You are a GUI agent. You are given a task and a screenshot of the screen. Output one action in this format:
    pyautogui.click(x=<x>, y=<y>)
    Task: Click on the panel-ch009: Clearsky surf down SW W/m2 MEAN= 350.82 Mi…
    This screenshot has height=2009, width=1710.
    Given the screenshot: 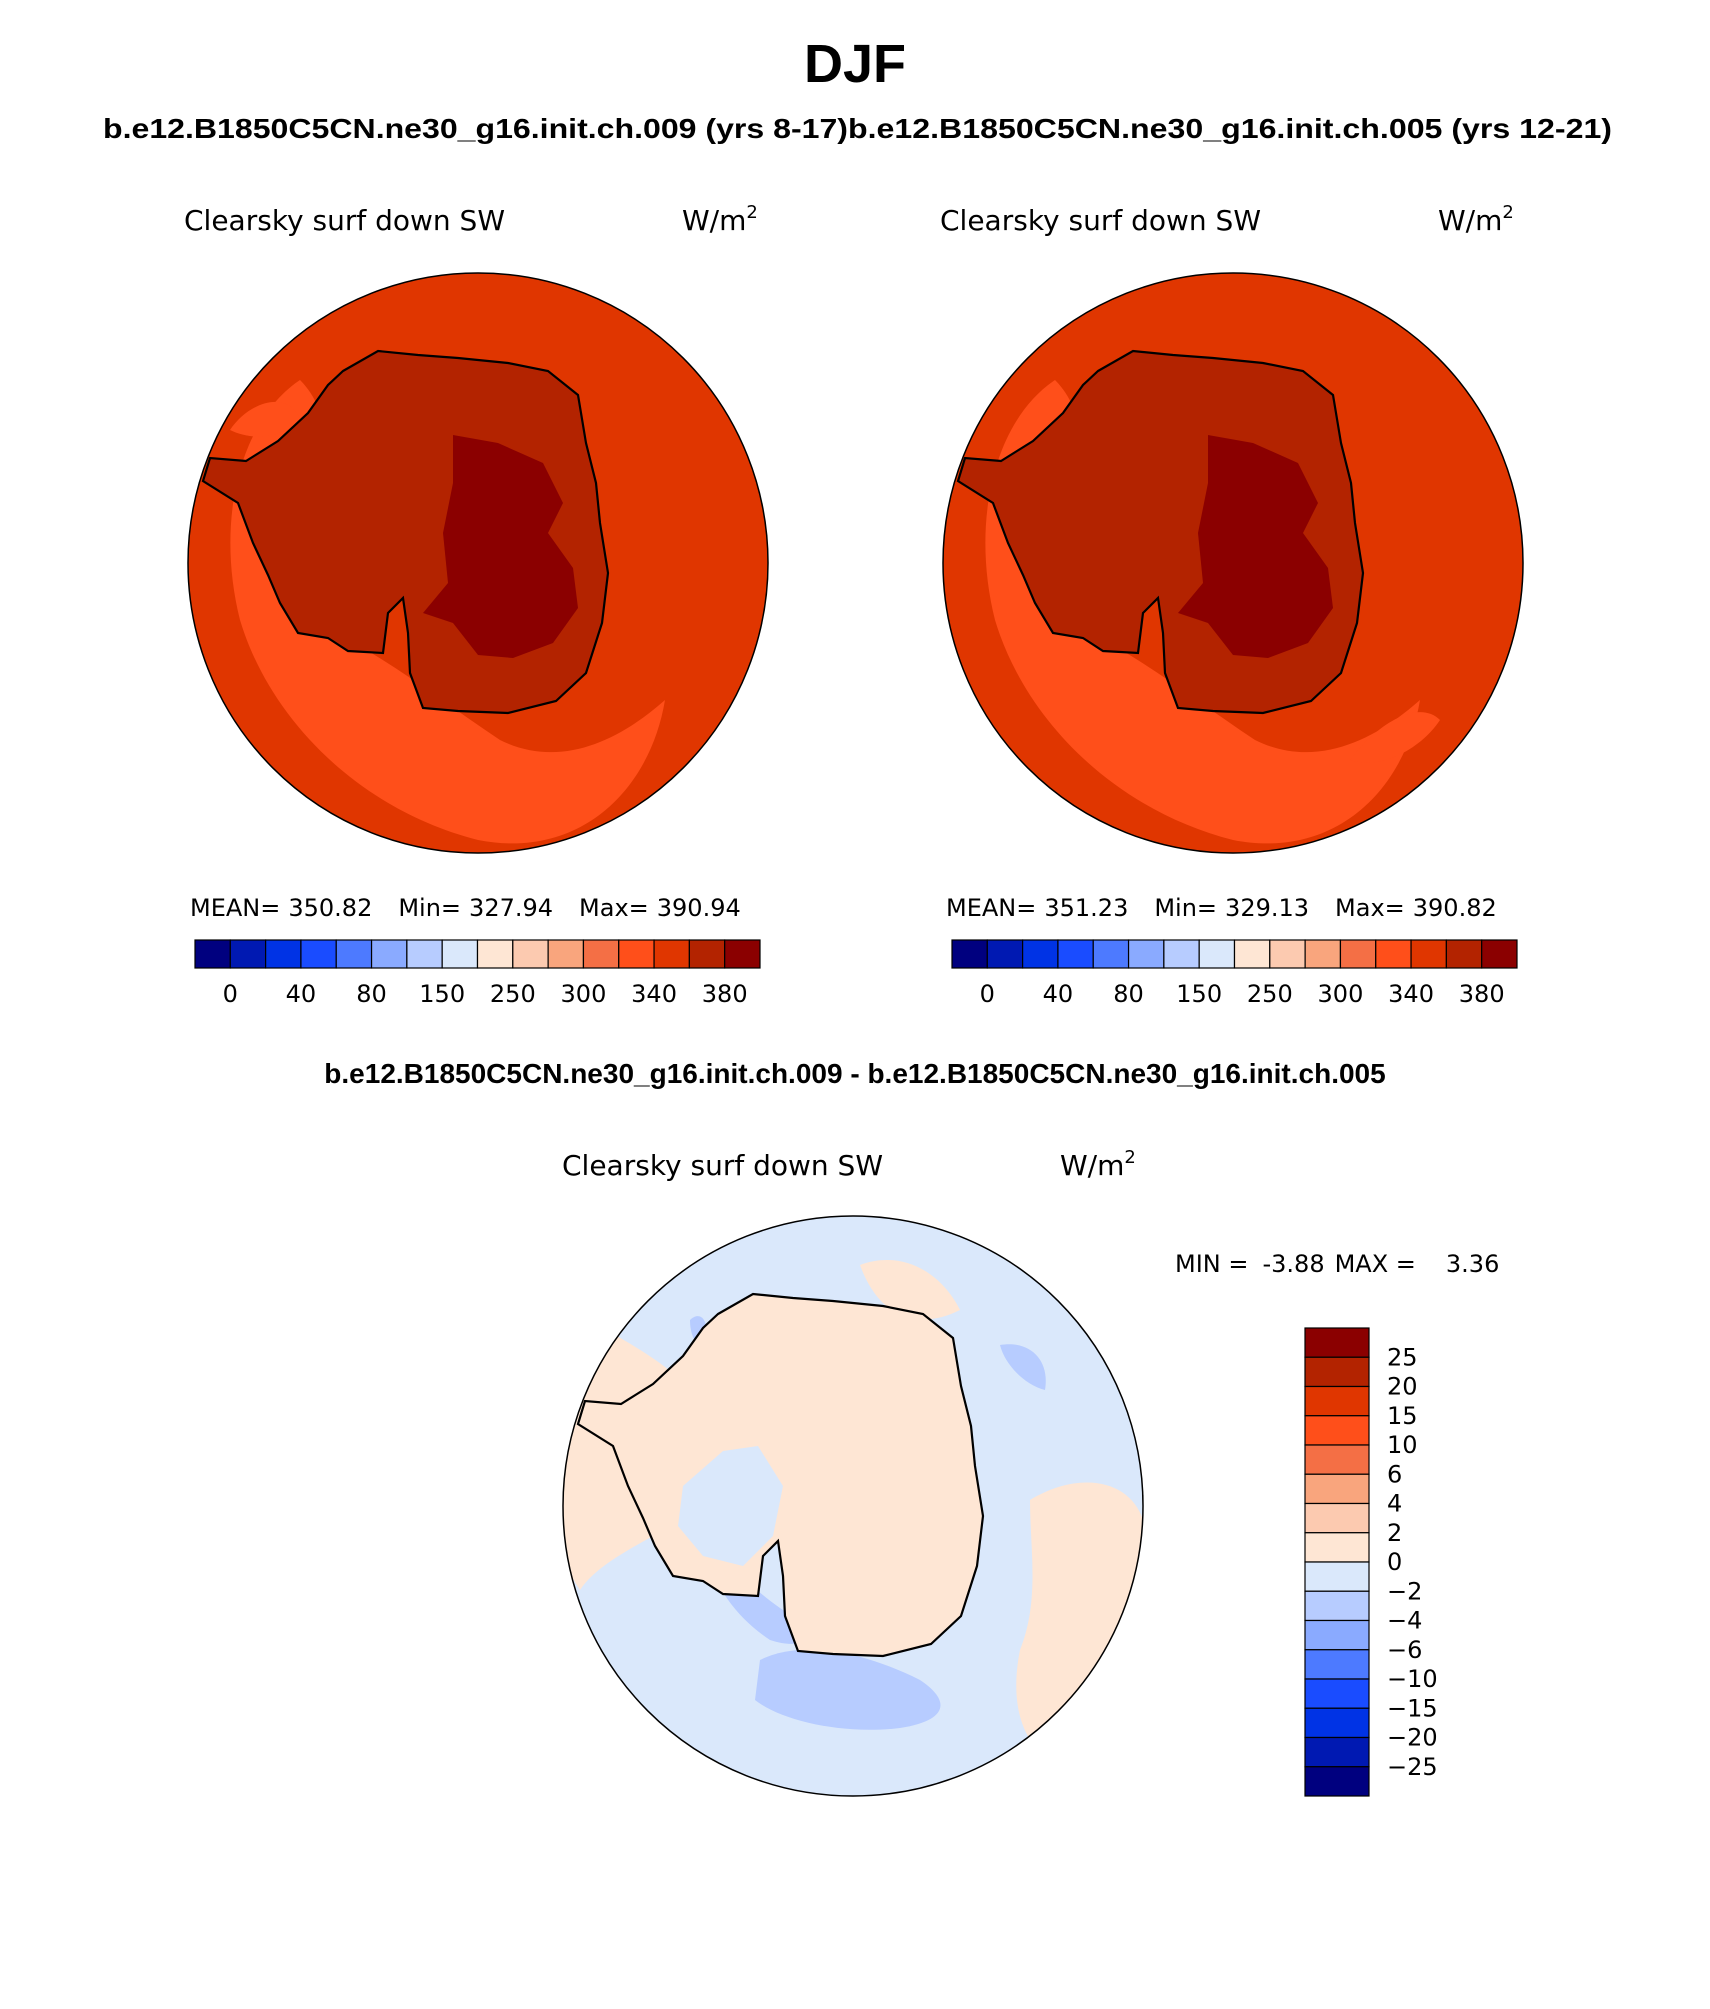 What is the action you would take?
    pyautogui.click(x=476, y=605)
    